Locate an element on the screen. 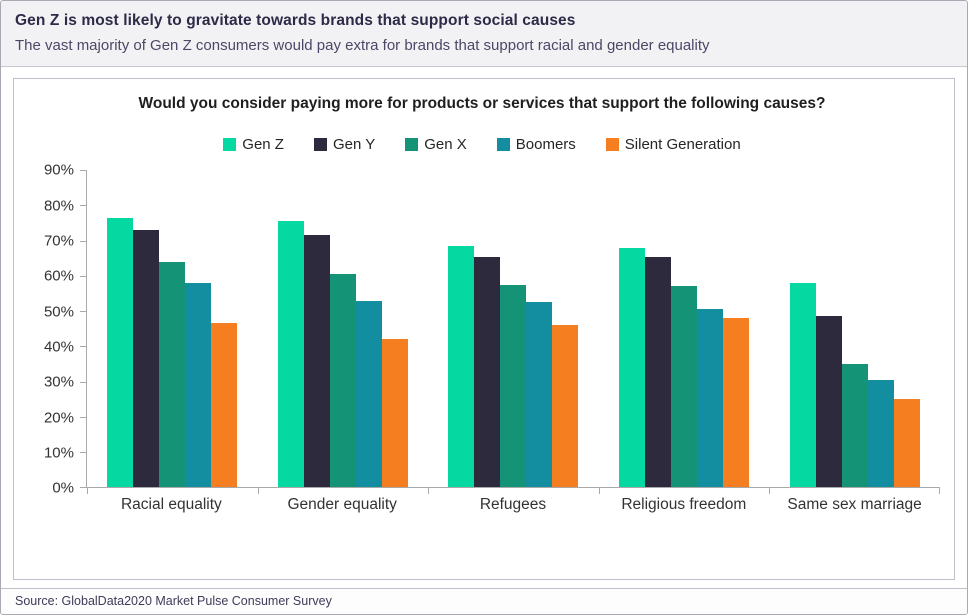 Image resolution: width=968 pixels, height=615 pixels. bar-gen-x-religious-freedom is located at coordinates (684, 387).